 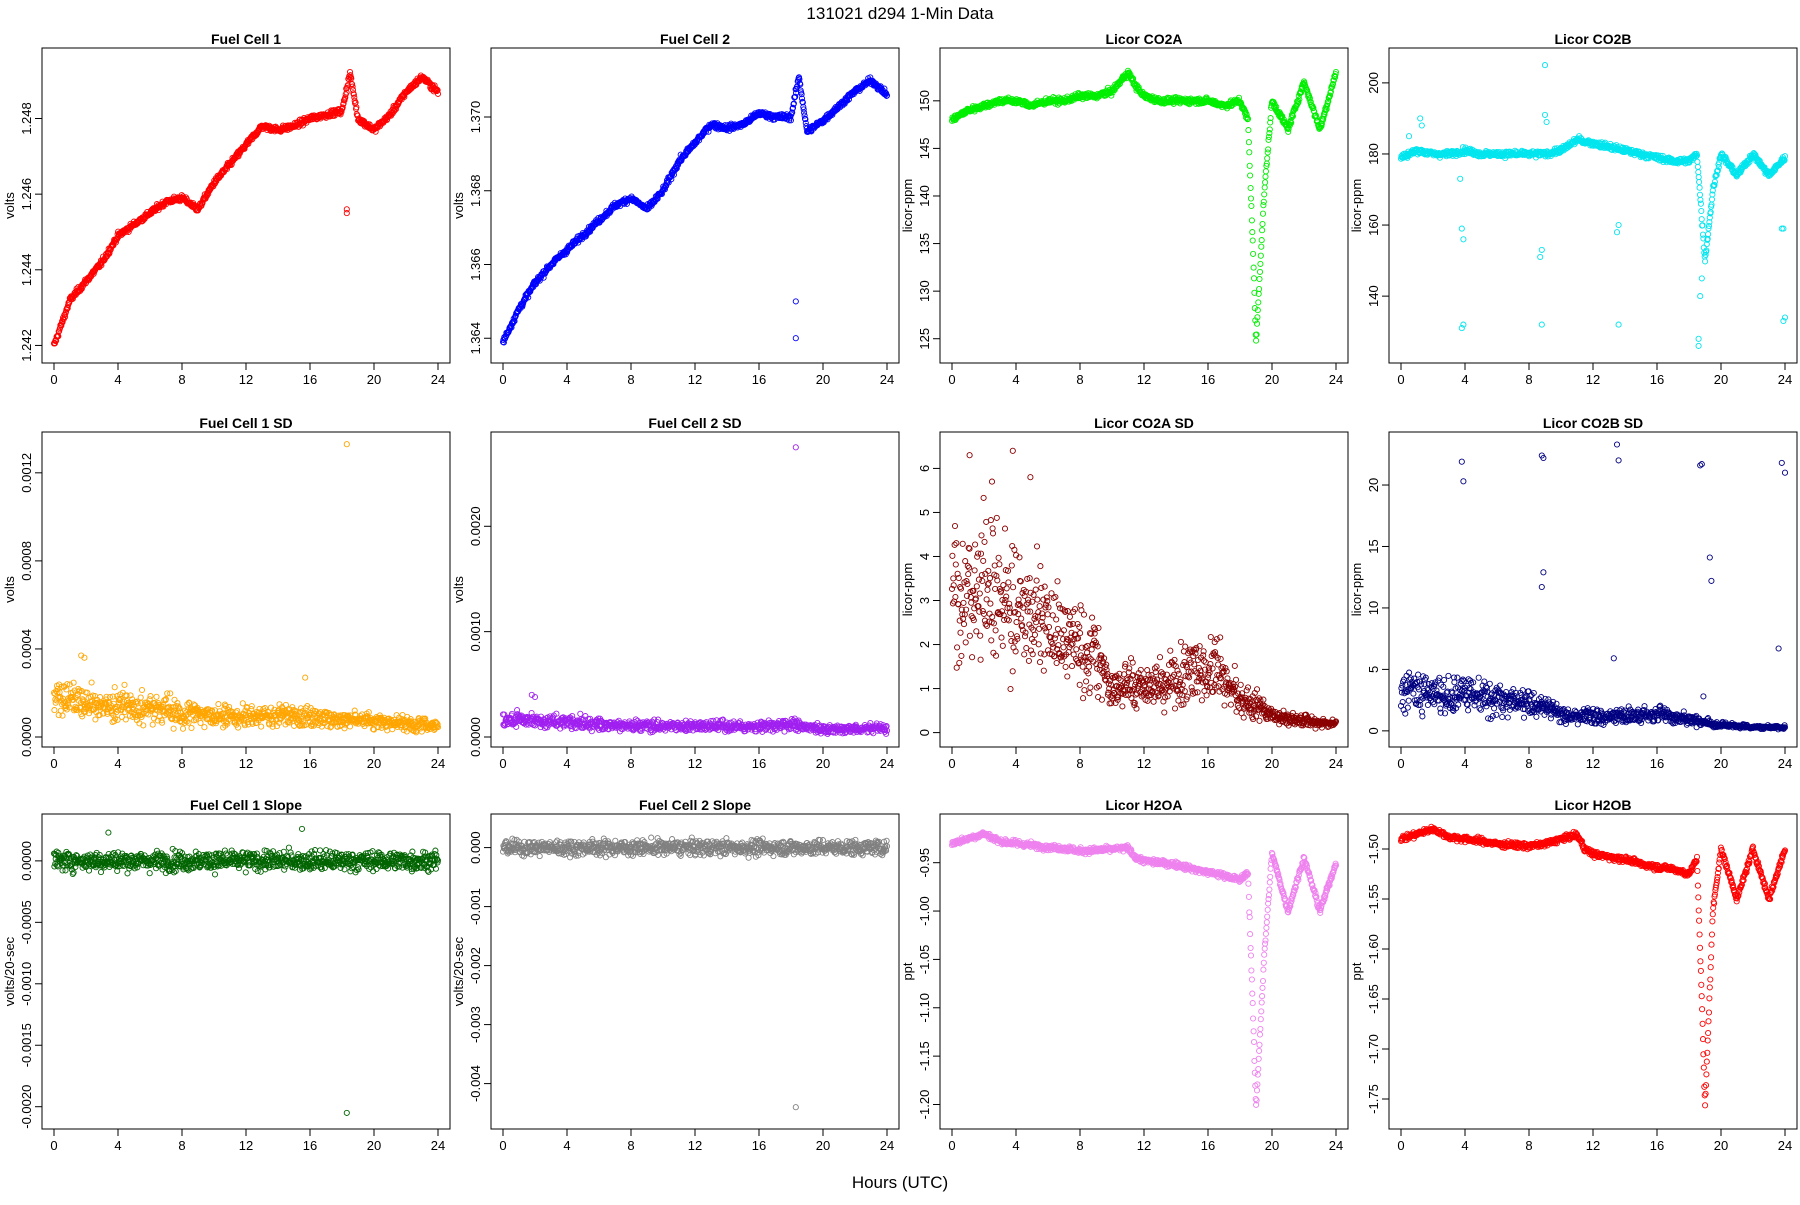 What do you see at coordinates (924, 291) in the screenshot?
I see `y-tick-label: 130` at bounding box center [924, 291].